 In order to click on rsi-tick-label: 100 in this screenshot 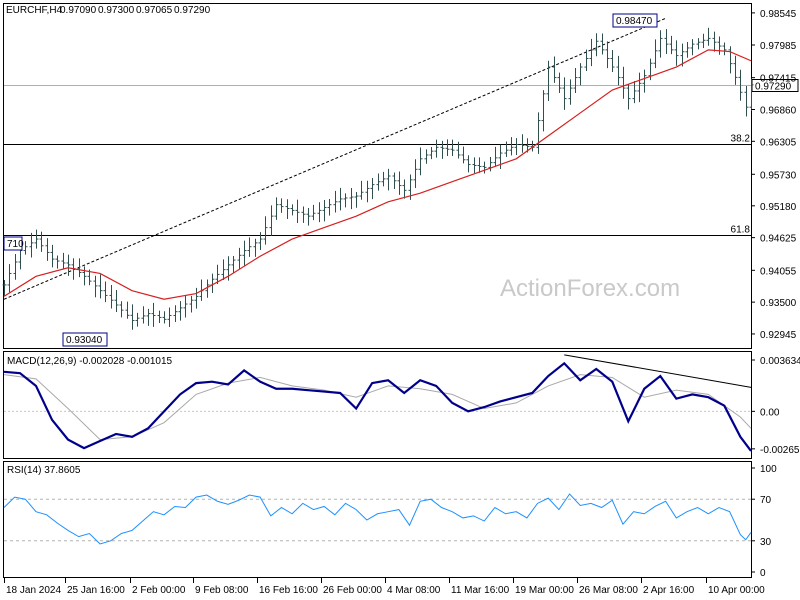, I will do `click(768, 469)`.